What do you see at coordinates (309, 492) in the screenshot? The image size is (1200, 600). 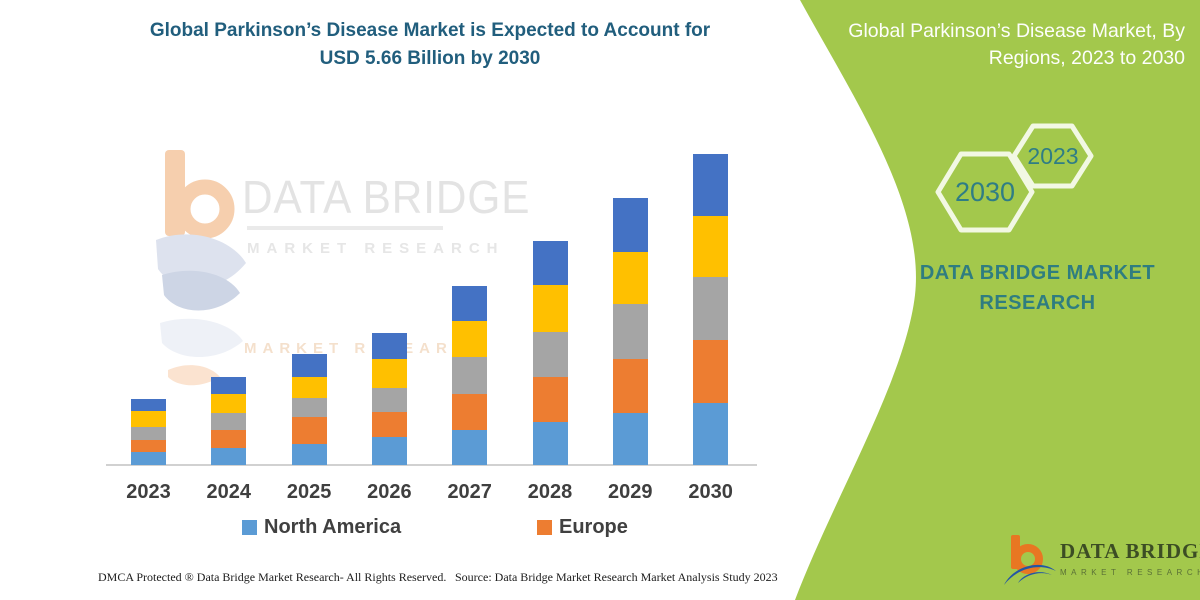 I see `x-axis-label-2025: 2025` at bounding box center [309, 492].